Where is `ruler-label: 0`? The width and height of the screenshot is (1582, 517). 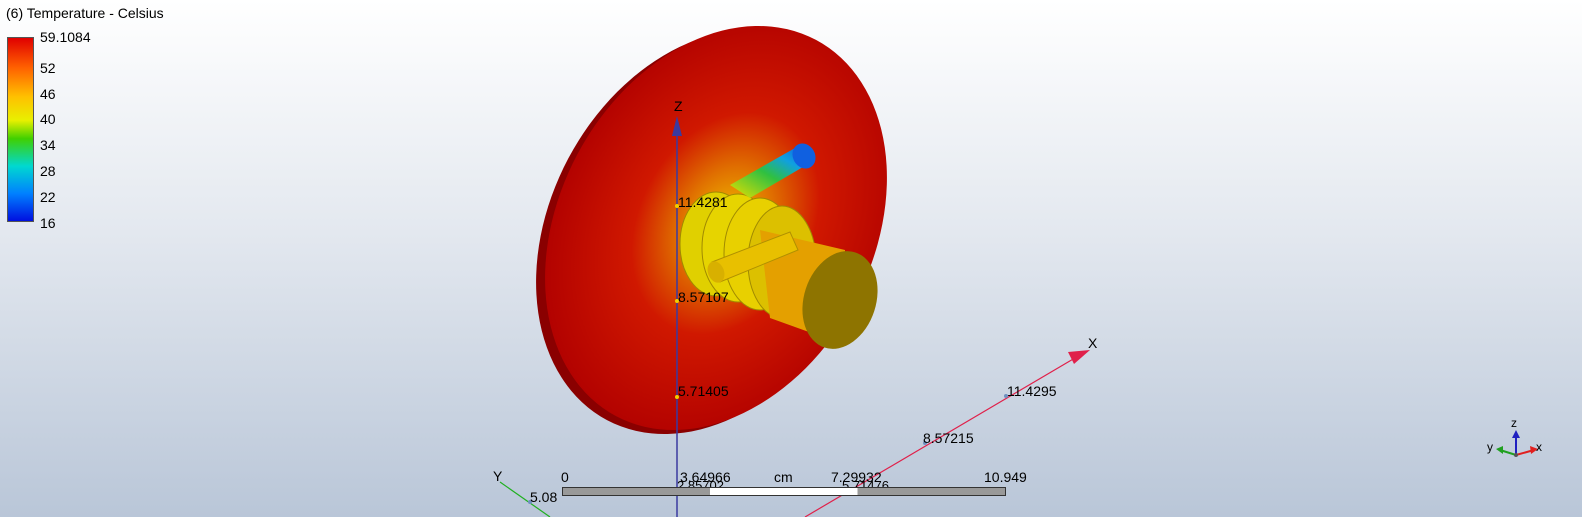
ruler-label: 0 is located at coordinates (565, 477).